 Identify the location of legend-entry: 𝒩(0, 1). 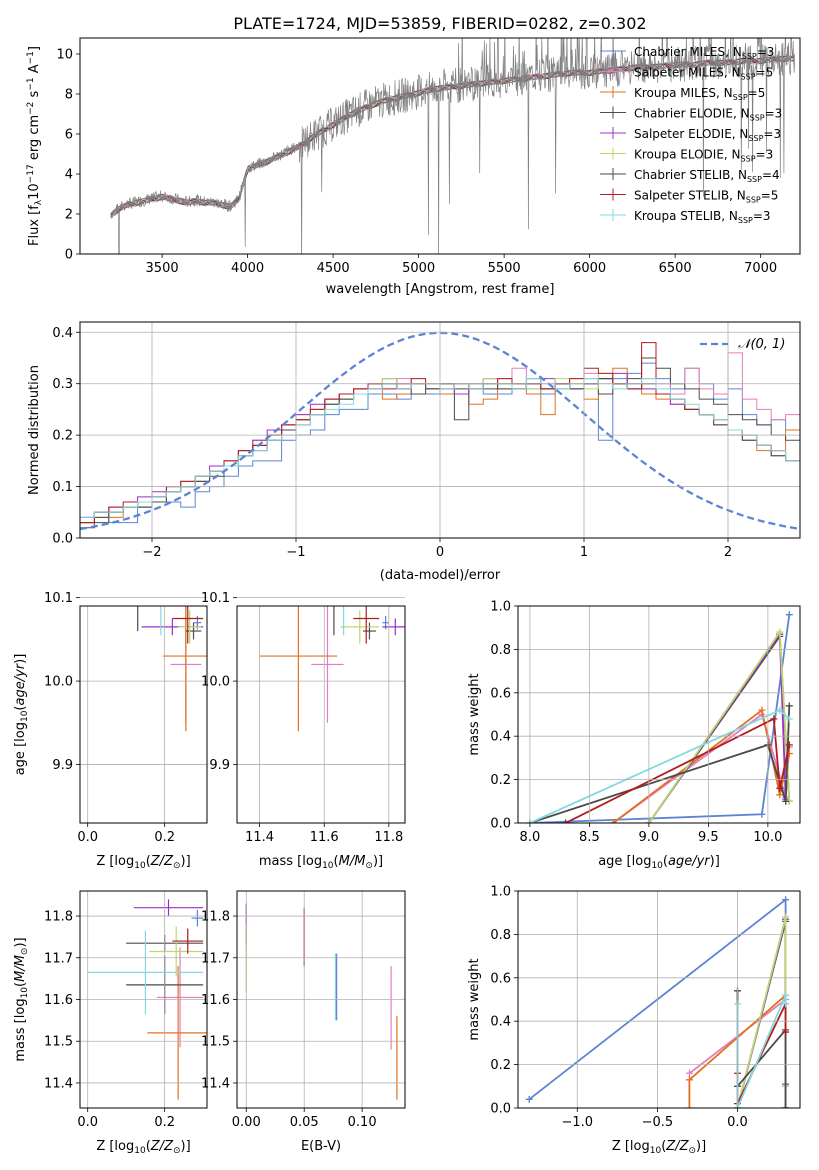
(761, 344).